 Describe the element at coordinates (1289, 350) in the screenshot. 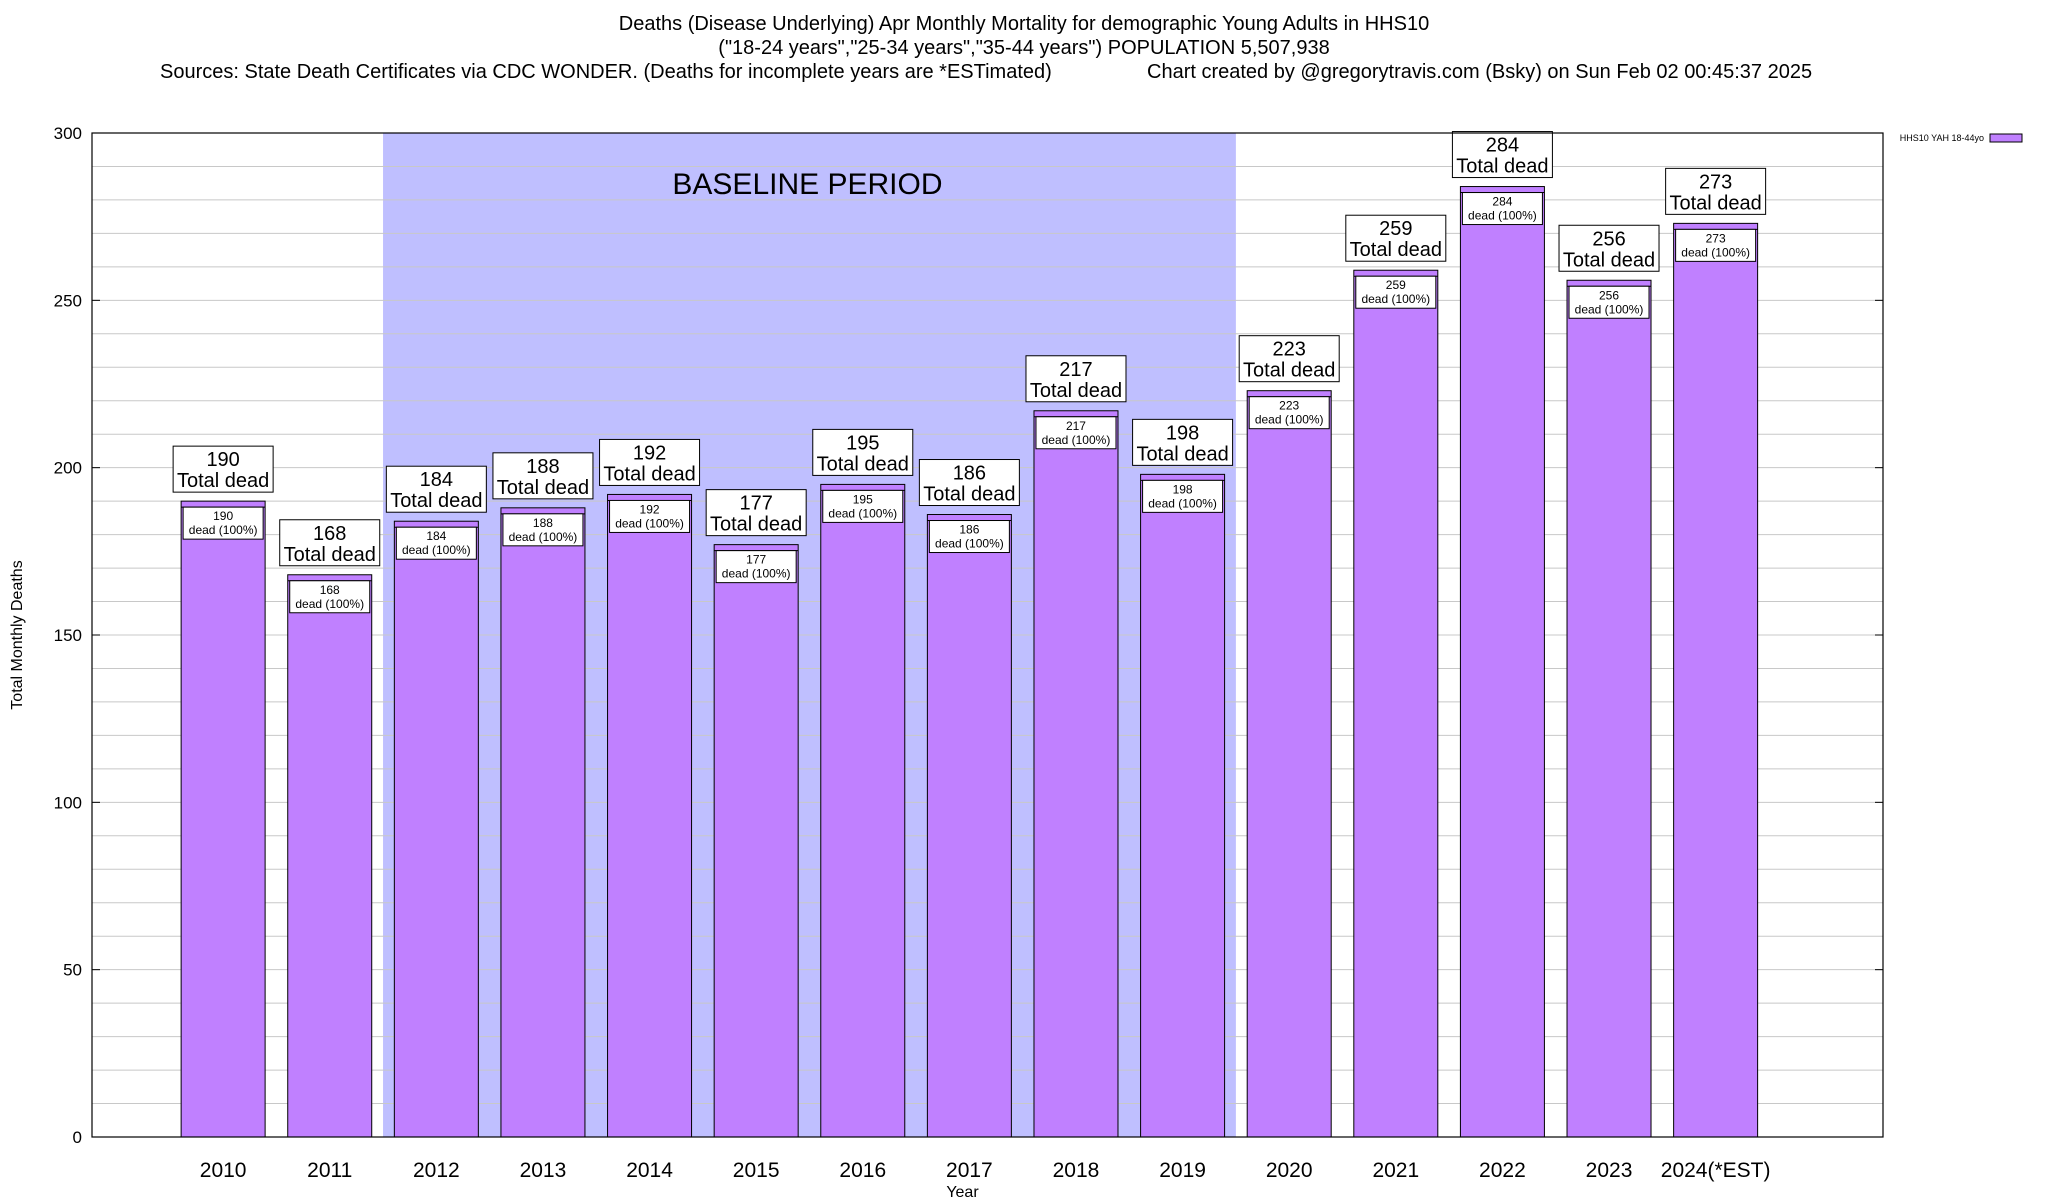

I see `total-label-value: 223` at that location.